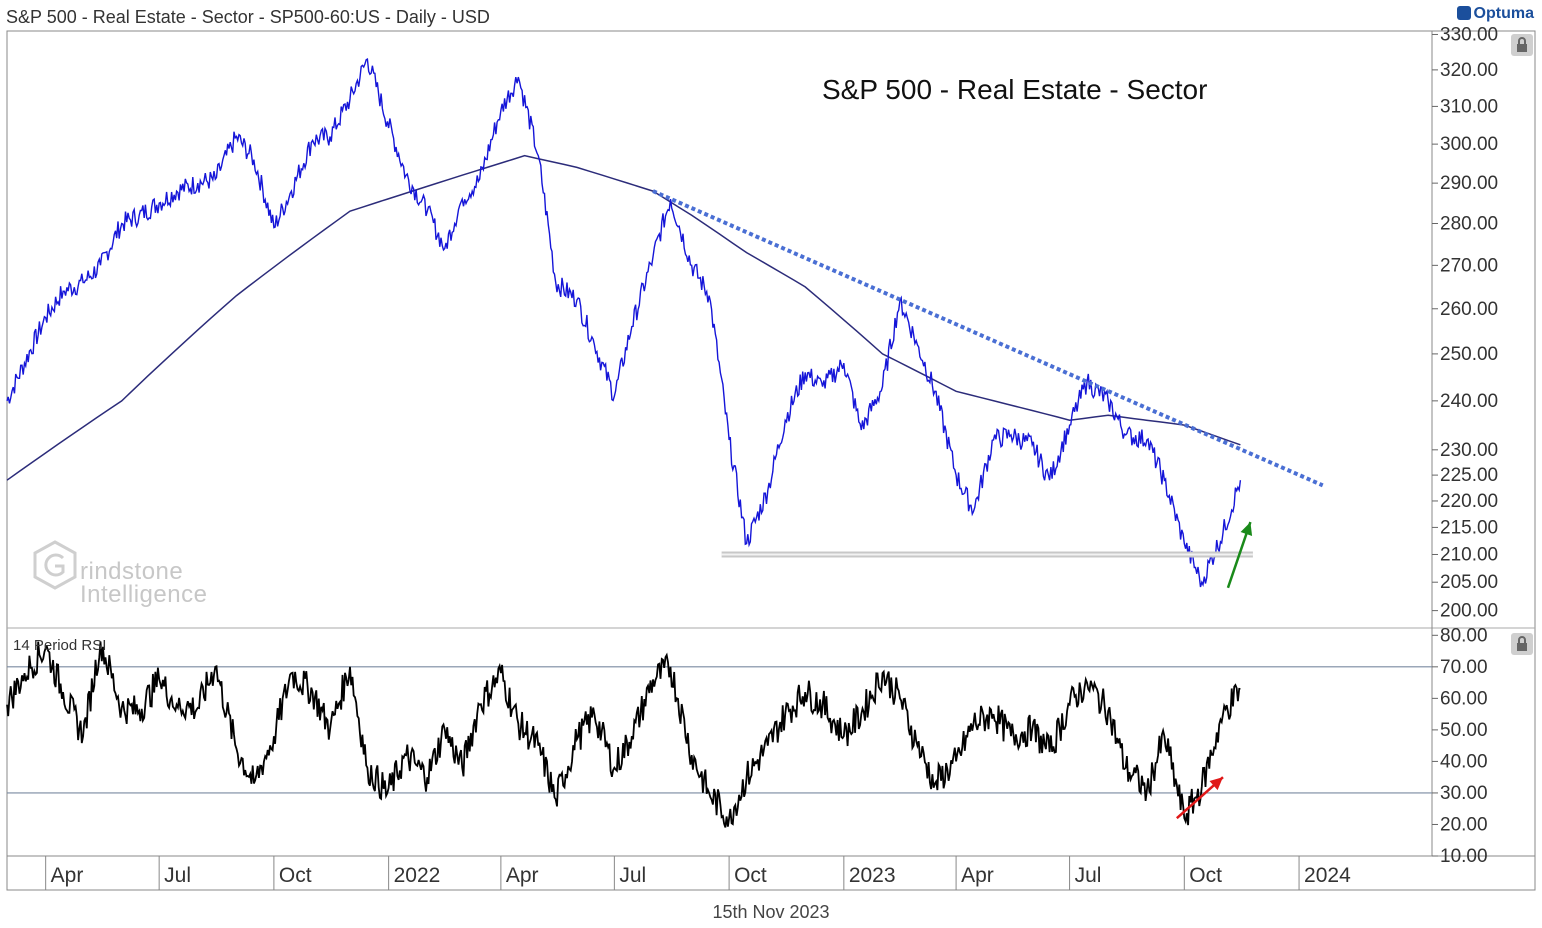  What do you see at coordinates (1469, 224) in the screenshot?
I see `price-y-tick-label: 280.00` at bounding box center [1469, 224].